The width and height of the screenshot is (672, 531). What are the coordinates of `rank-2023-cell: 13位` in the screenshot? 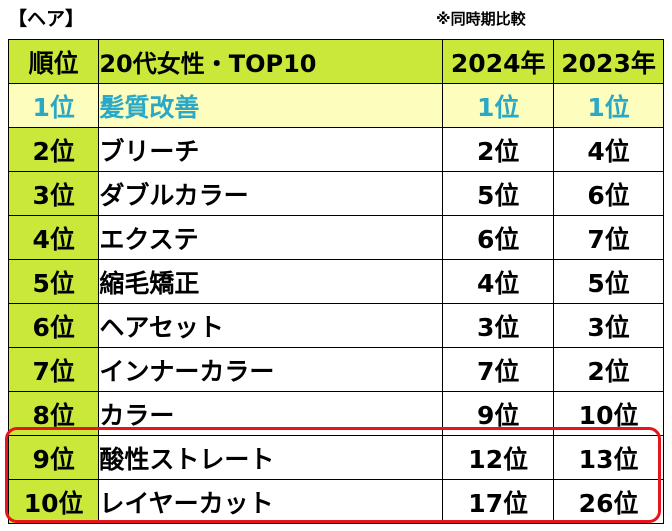 It's located at (608, 457).